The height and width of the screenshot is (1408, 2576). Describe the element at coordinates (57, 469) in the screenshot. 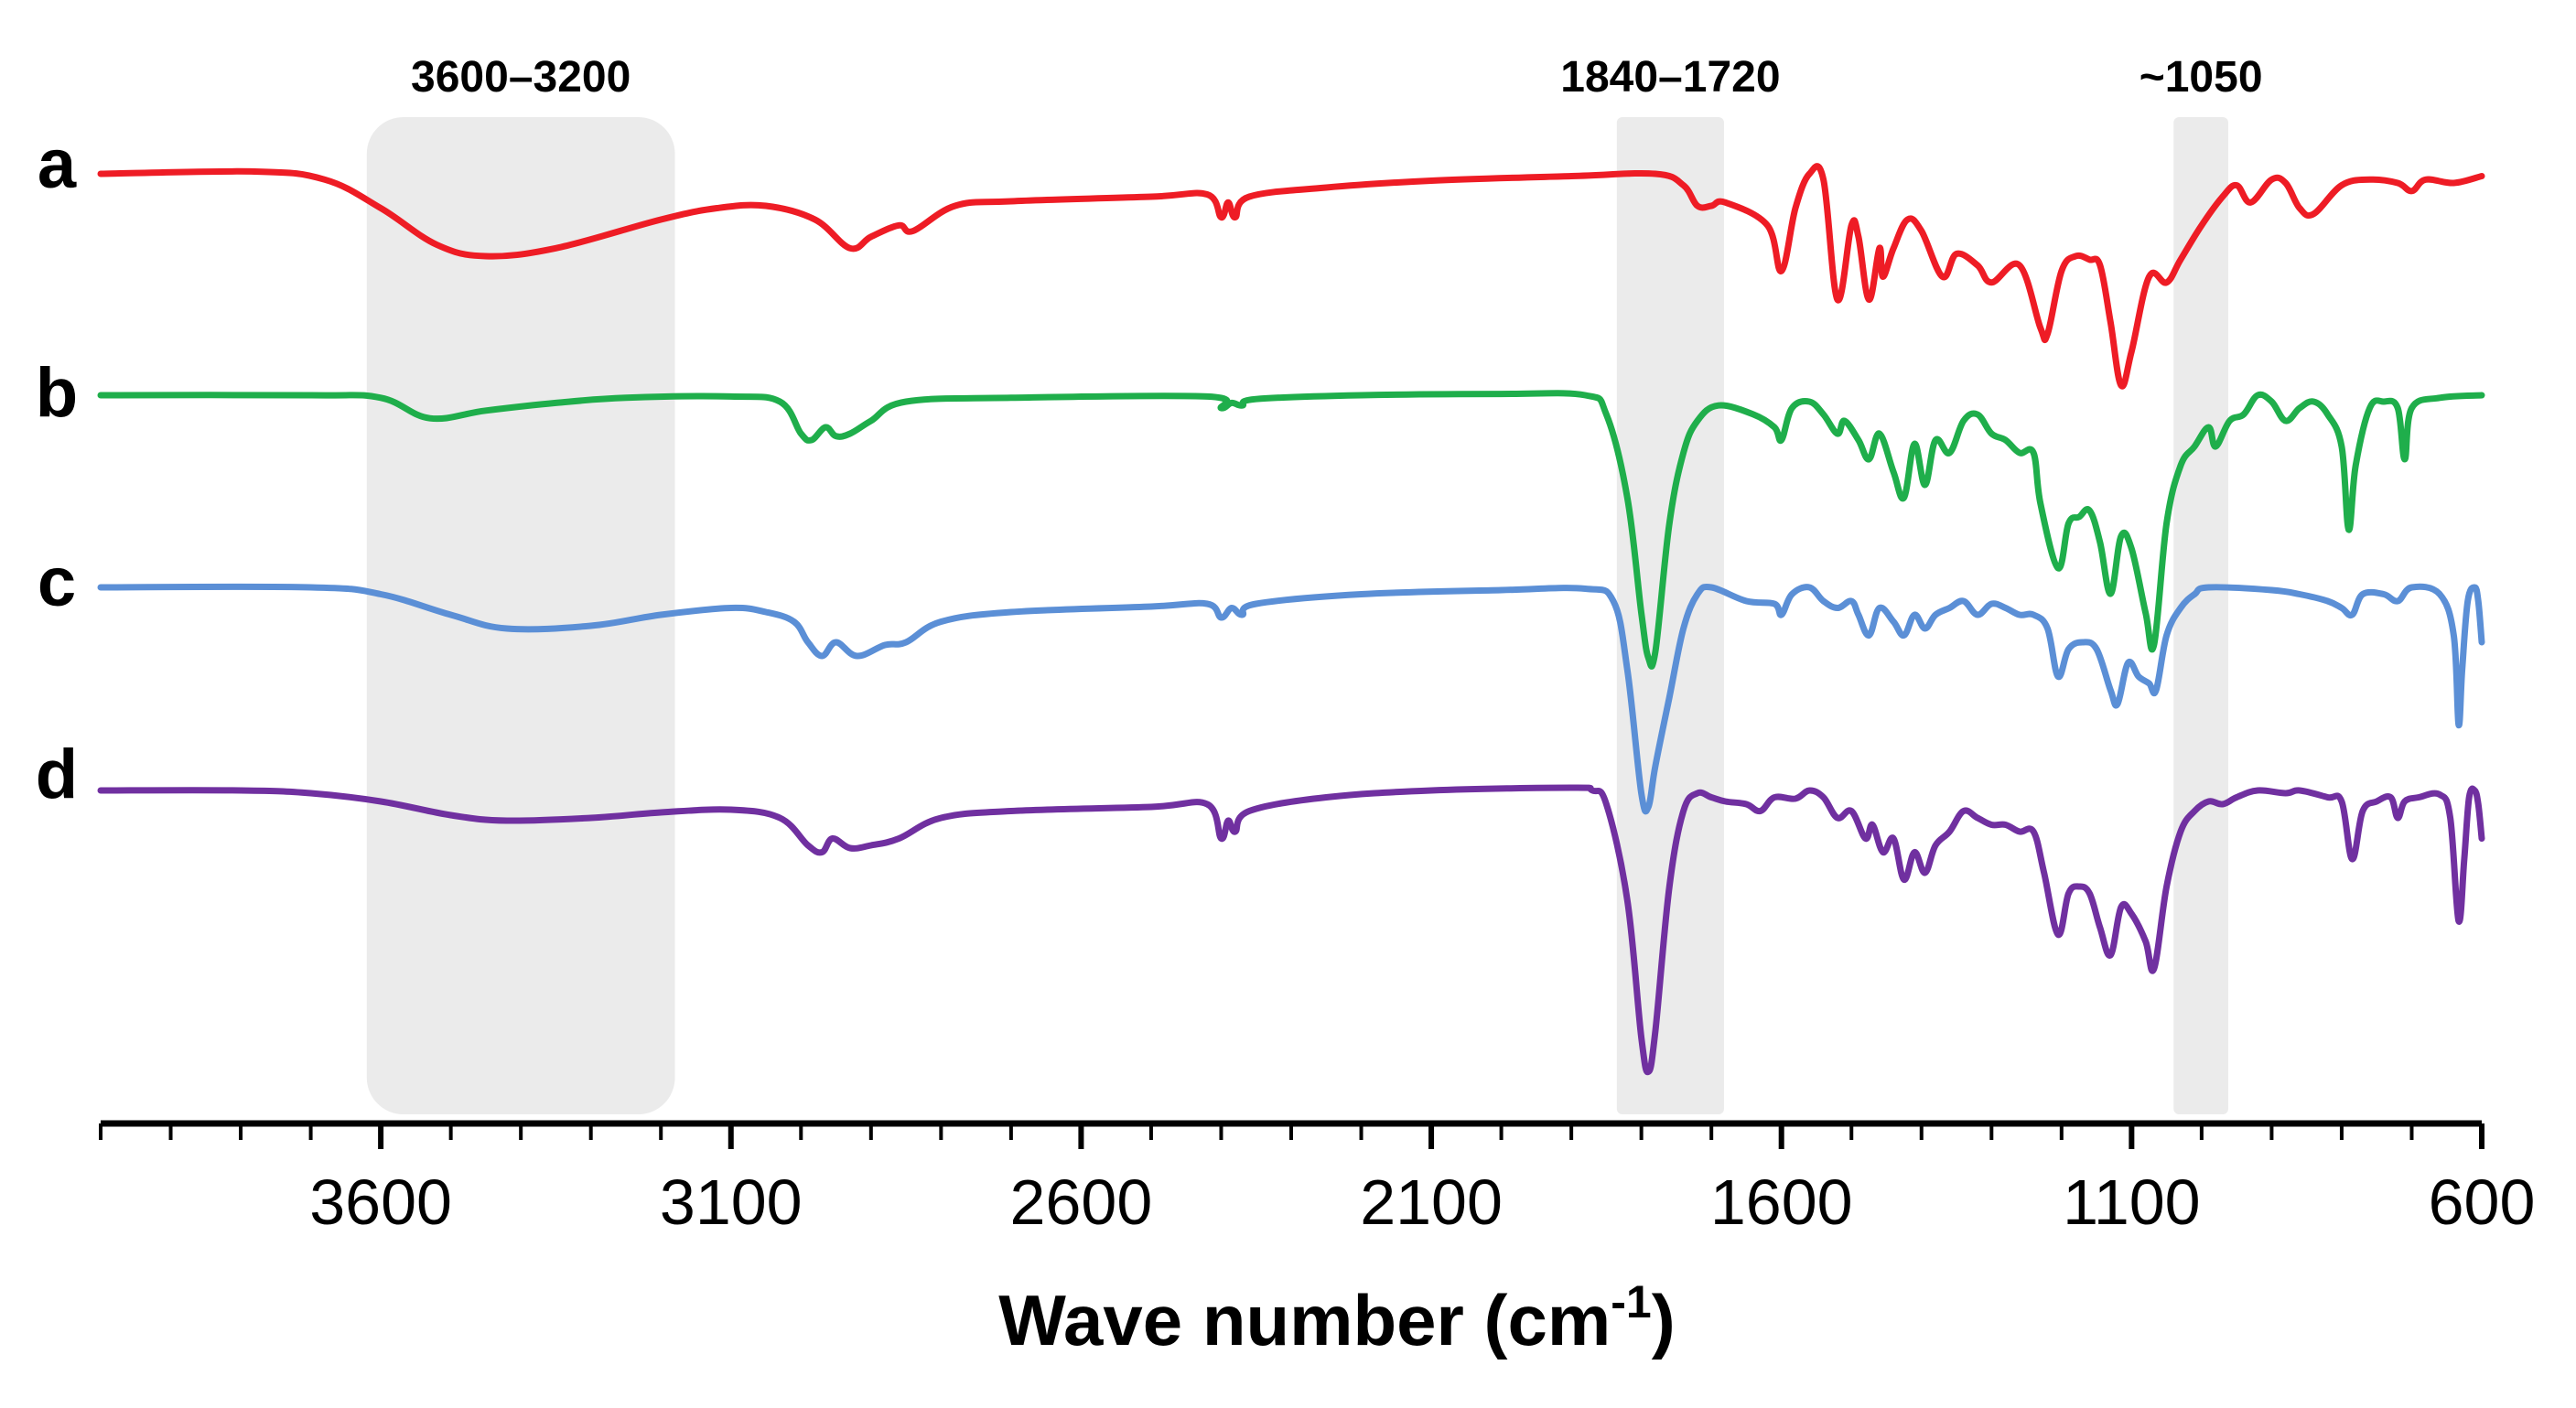

I see `spectra-labels: a b c d` at that location.